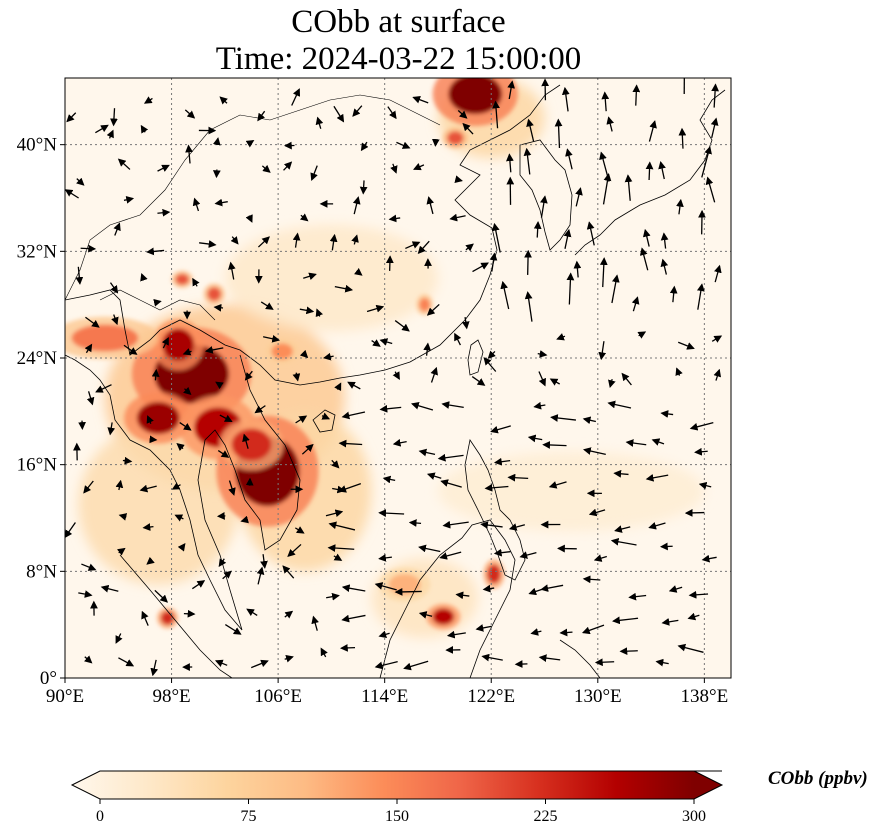 Image resolution: width=887 pixels, height=836 pixels. I want to click on japan-coast, so click(650, 172).